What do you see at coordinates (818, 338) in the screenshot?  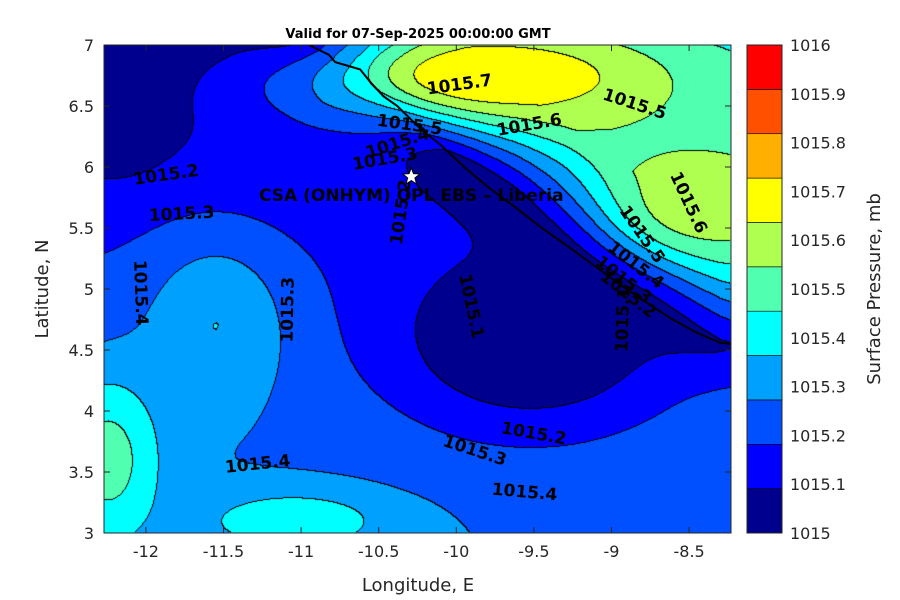 I see `colorbar-tick-label: 1015.4` at bounding box center [818, 338].